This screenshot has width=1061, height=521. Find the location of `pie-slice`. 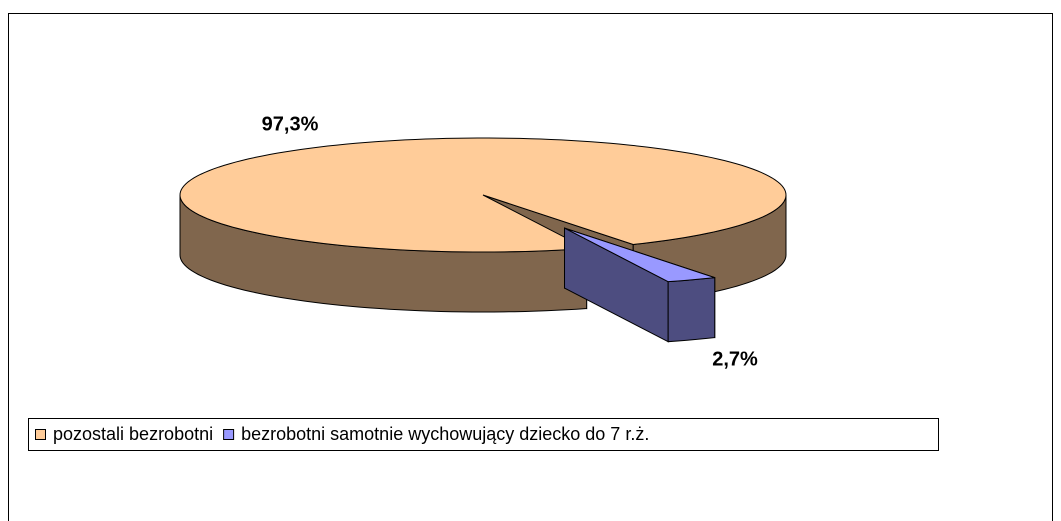

pie-slice is located at coordinates (640, 285).